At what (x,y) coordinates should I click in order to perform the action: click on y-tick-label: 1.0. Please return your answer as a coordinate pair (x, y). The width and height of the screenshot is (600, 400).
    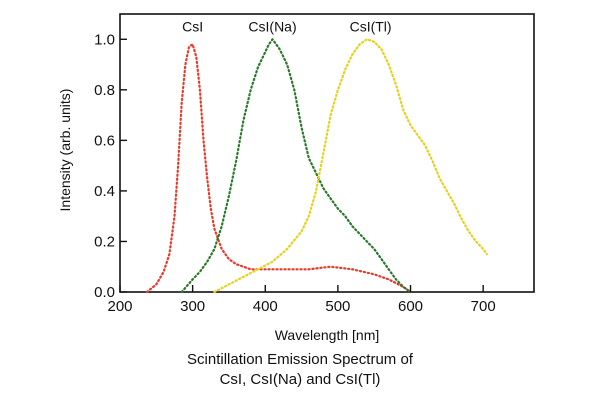
    Looking at the image, I should click on (104, 39).